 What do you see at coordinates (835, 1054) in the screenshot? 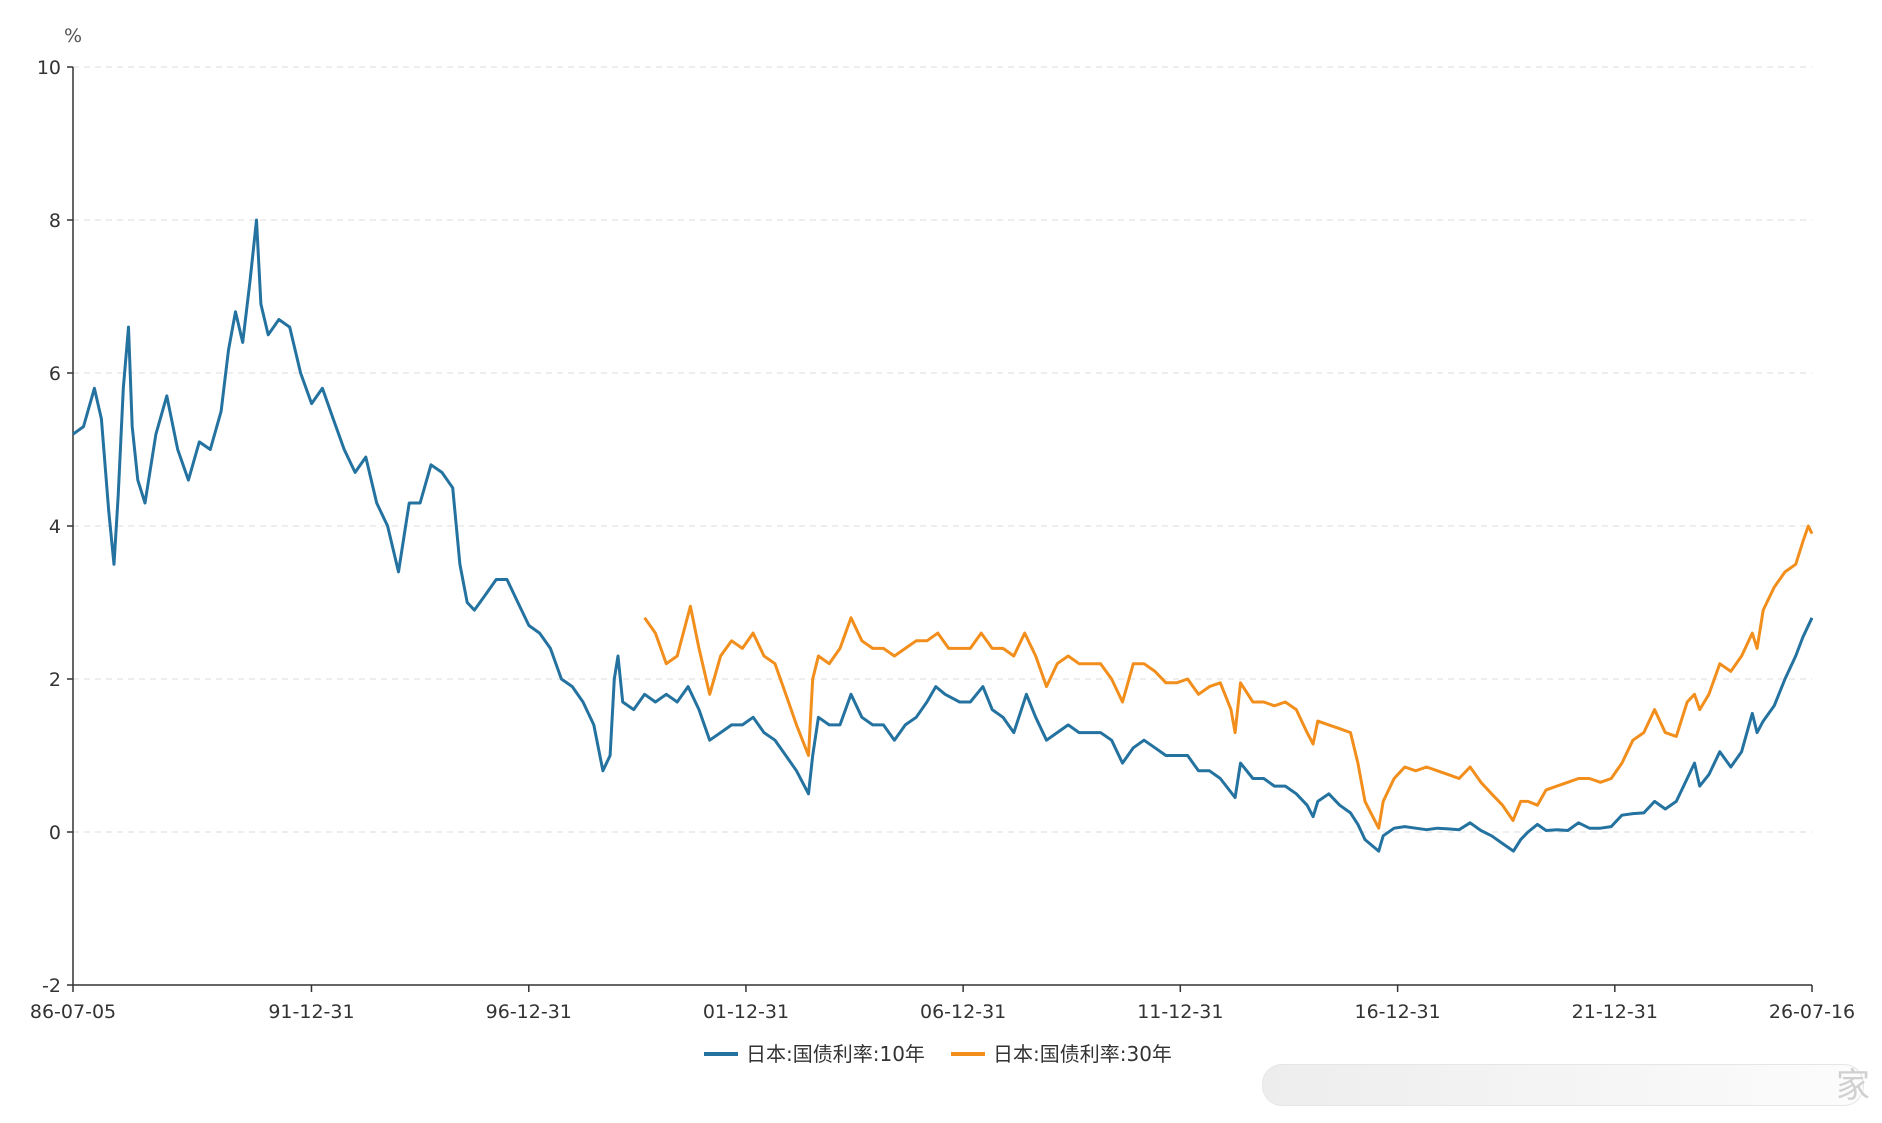
I see `legend-label-10y: 日本:国债利率:10年` at bounding box center [835, 1054].